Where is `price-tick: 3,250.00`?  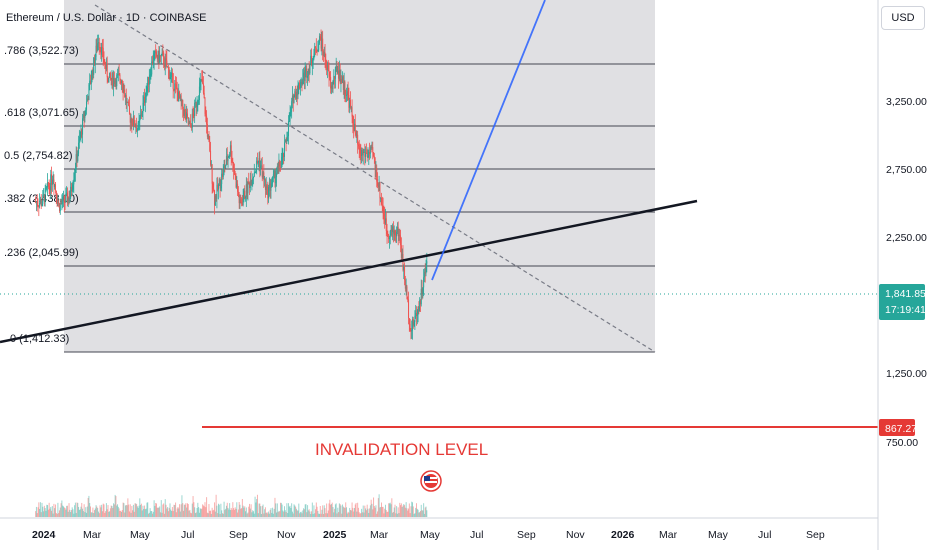
price-tick: 3,250.00 is located at coordinates (906, 102).